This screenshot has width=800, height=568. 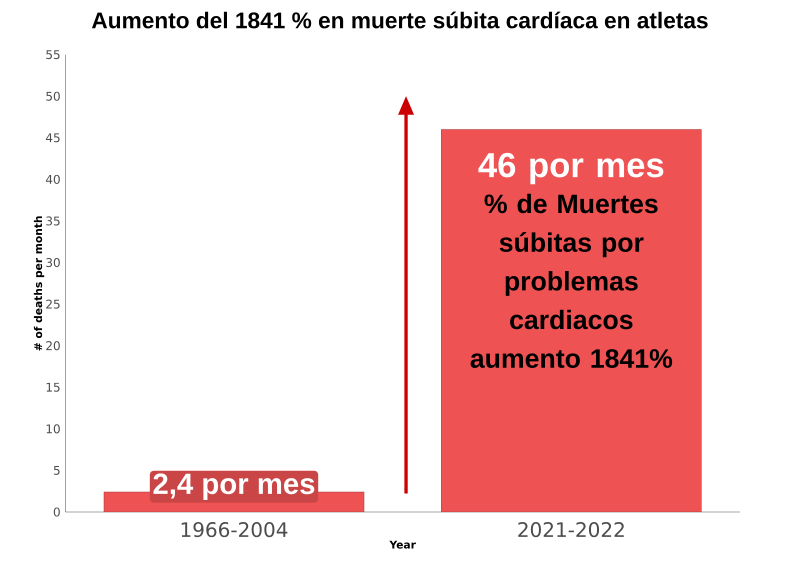 What do you see at coordinates (234, 486) in the screenshot?
I see `data-label: 2,4 por mes` at bounding box center [234, 486].